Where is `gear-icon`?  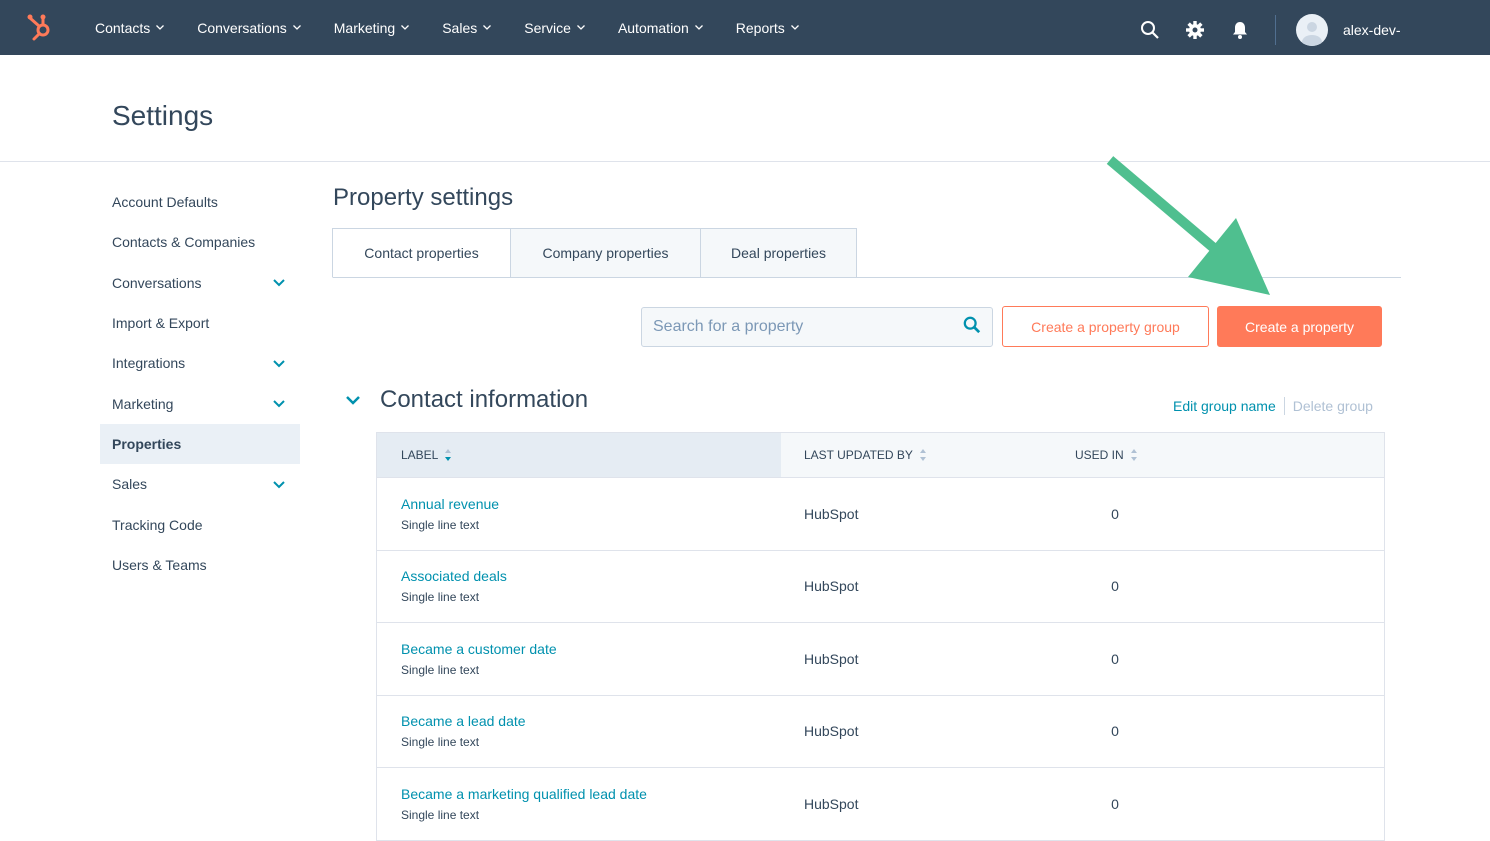 gear-icon is located at coordinates (1195, 30).